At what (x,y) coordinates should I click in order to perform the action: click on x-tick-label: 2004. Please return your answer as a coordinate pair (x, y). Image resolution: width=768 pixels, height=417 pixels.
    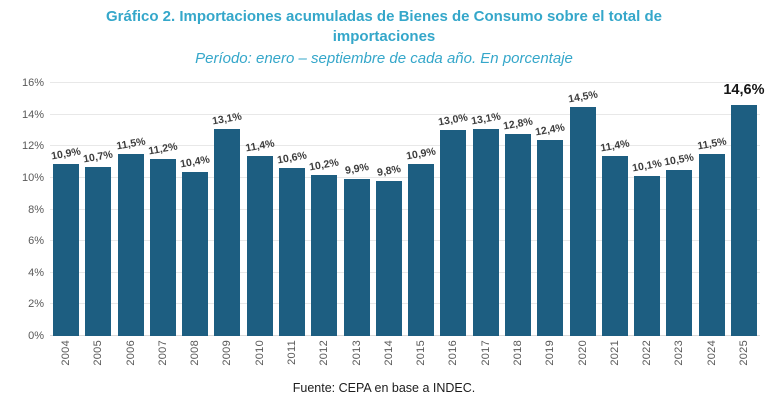
    Looking at the image, I should click on (66, 353).